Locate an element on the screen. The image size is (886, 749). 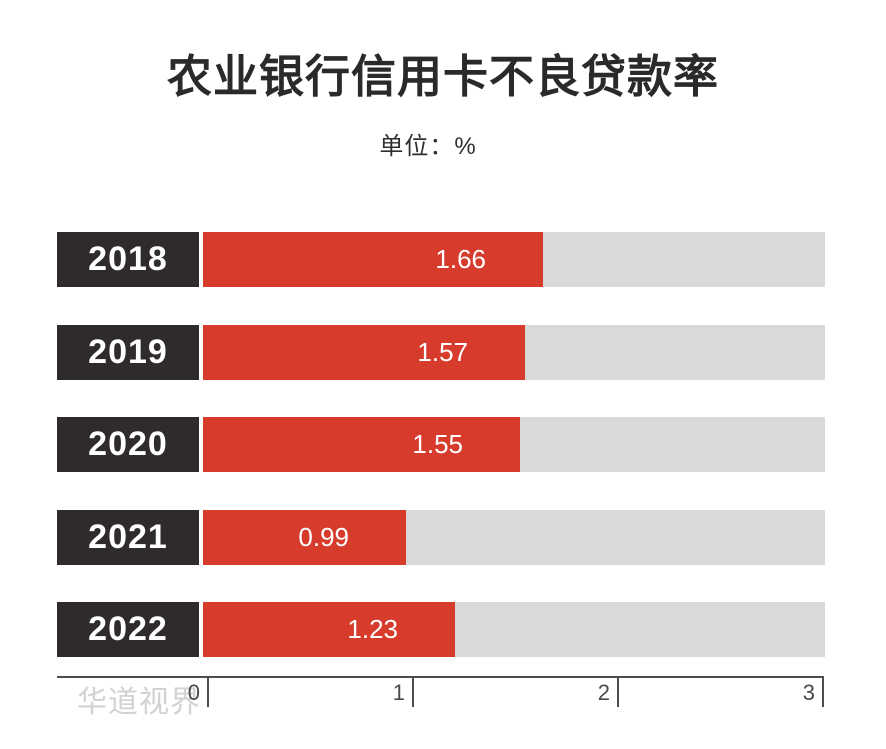
bar-value-label: 0.99 is located at coordinates (323, 536).